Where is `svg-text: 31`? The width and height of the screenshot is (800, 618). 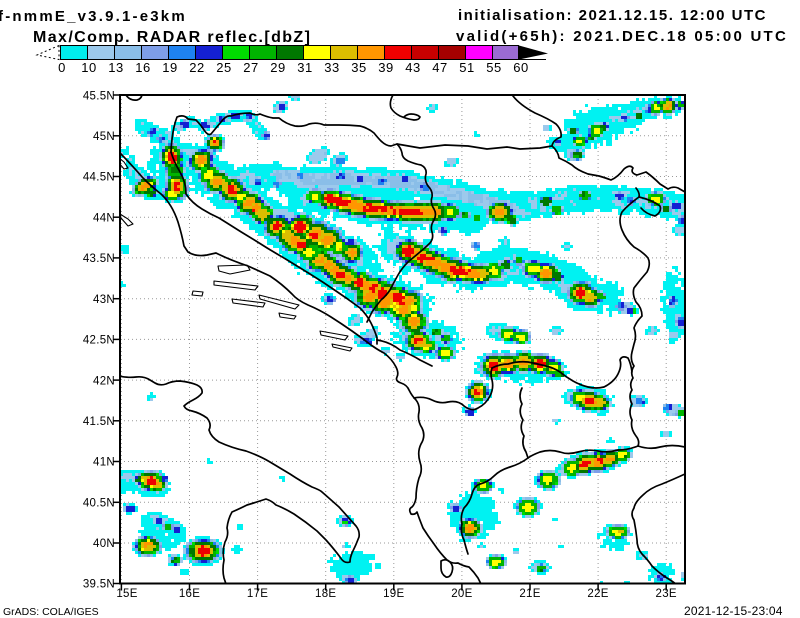
svg-text: 31 is located at coordinates (304, 67).